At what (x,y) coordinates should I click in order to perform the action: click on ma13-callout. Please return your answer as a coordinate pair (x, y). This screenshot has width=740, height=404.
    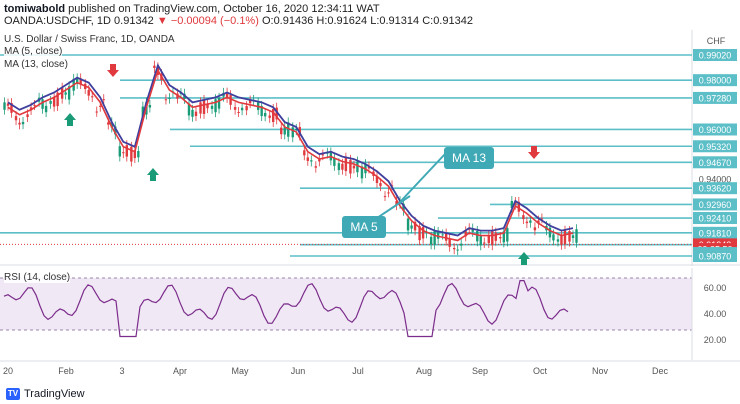
    Looking at the image, I should click on (469, 158).